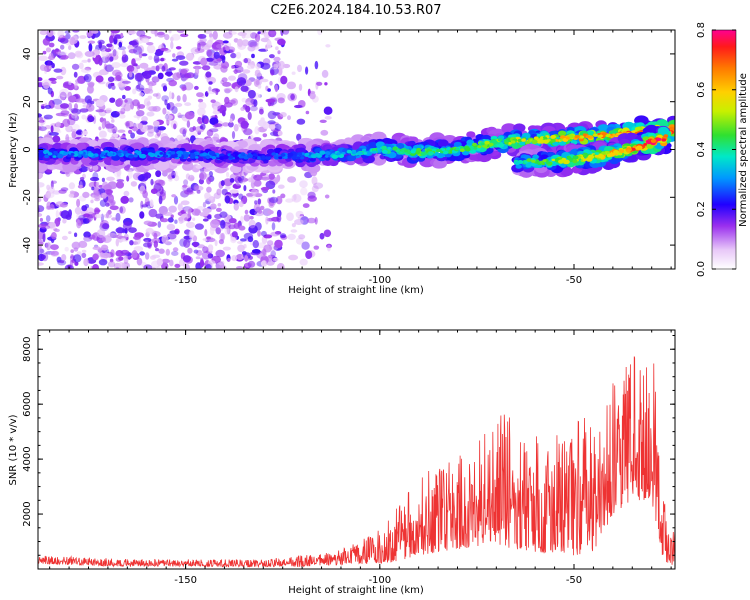 The width and height of the screenshot is (750, 600). I want to click on y-tick-label: 4000, so click(27, 458).